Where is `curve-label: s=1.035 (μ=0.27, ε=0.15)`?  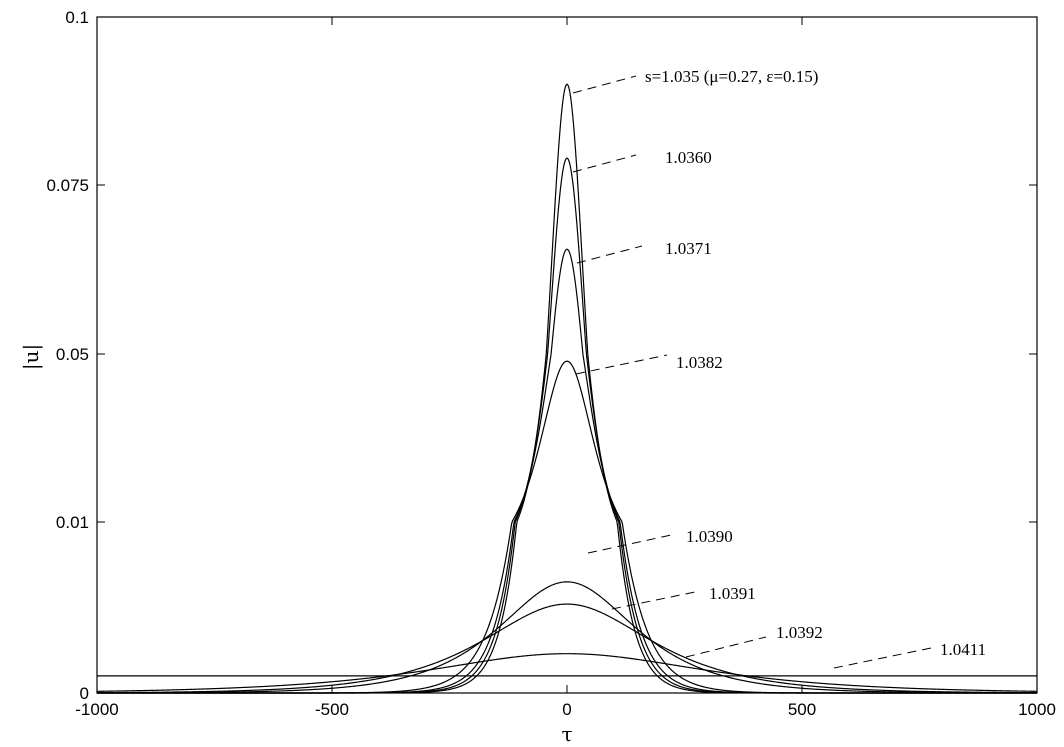
curve-label: s=1.035 (μ=0.27, ε=0.15) is located at coordinates (731, 76).